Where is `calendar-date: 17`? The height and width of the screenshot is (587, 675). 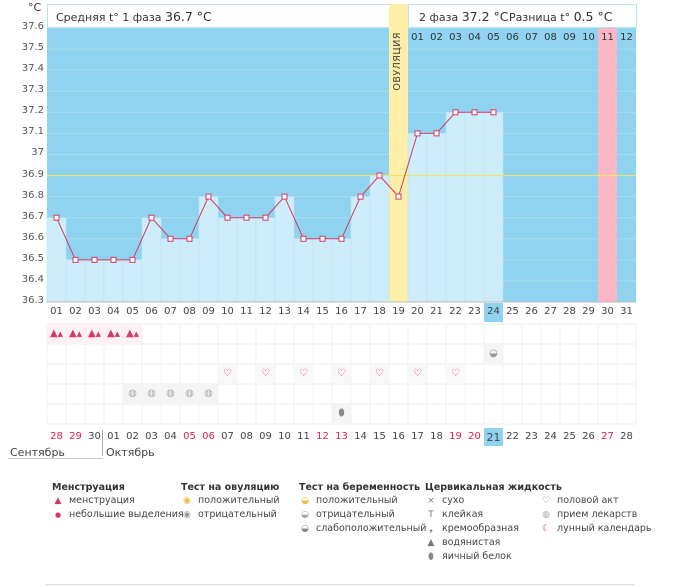
calendar-date: 17 is located at coordinates (417, 436).